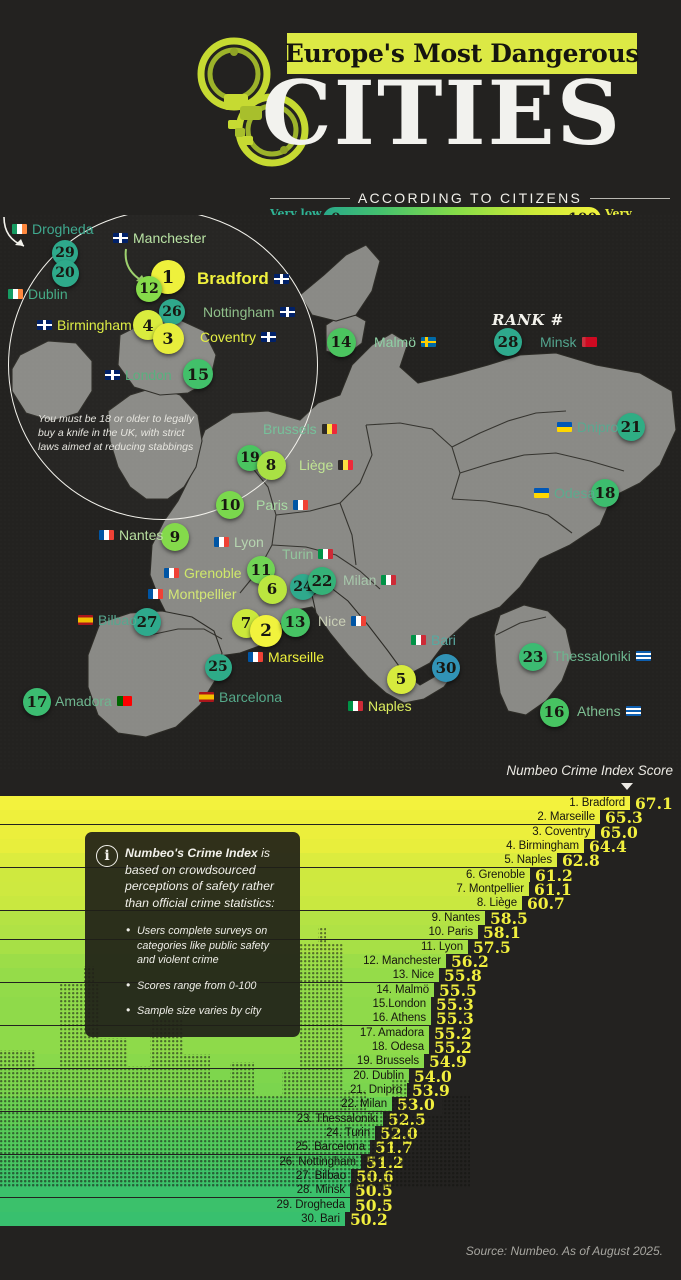  I want to click on map-label-minsk: Minsk, so click(568, 342).